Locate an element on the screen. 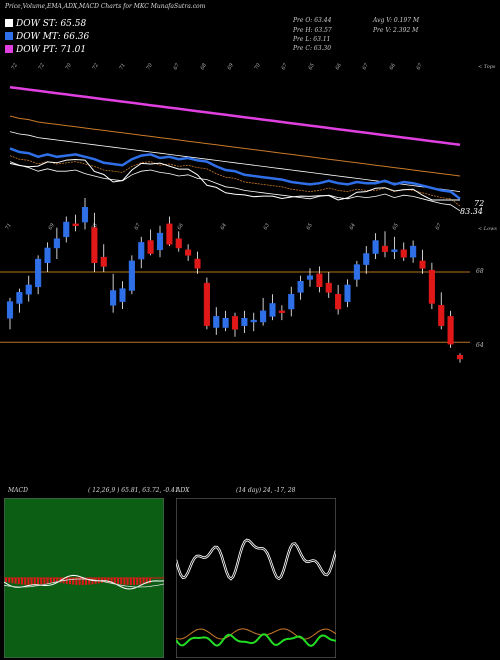 The image size is (500, 660). legend-dow-st: DOW ST: 65.58 is located at coordinates (45, 24).